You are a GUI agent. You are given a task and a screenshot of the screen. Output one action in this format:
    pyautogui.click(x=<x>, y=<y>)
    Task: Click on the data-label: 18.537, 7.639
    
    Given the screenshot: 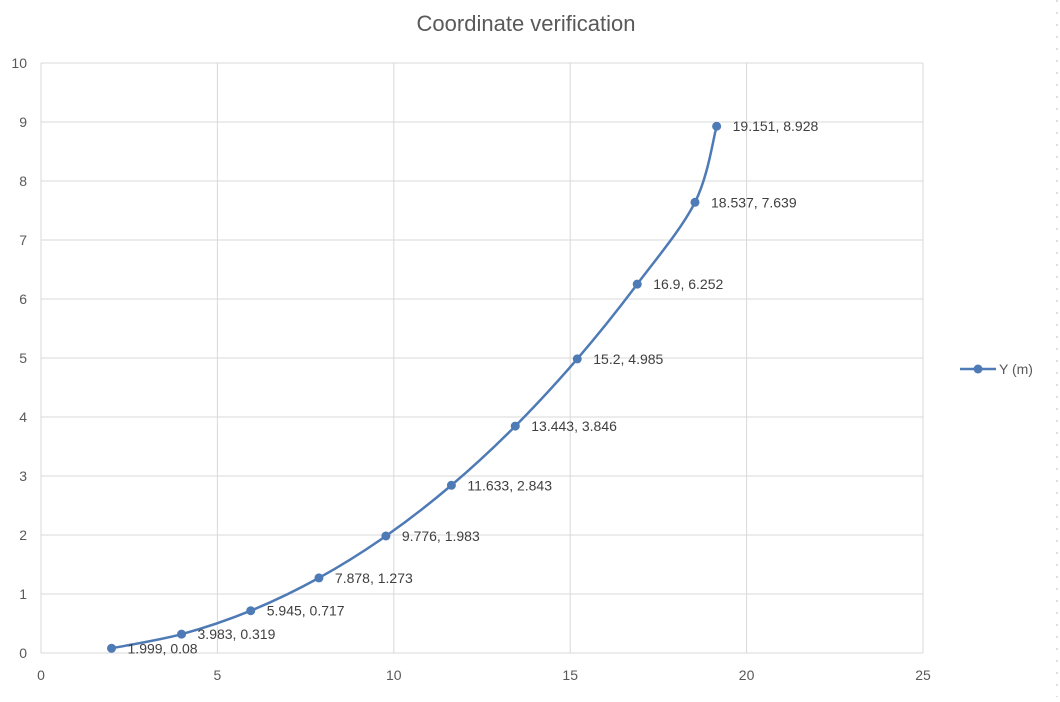 What is the action you would take?
    pyautogui.click(x=754, y=202)
    